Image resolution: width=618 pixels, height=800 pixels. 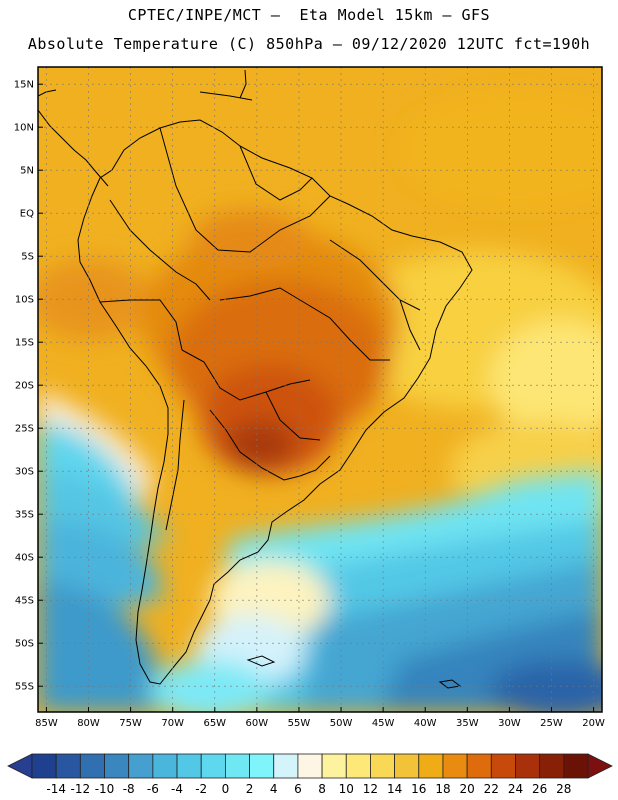 What do you see at coordinates (177, 789) in the screenshot?
I see `colorbar-label: -4` at bounding box center [177, 789].